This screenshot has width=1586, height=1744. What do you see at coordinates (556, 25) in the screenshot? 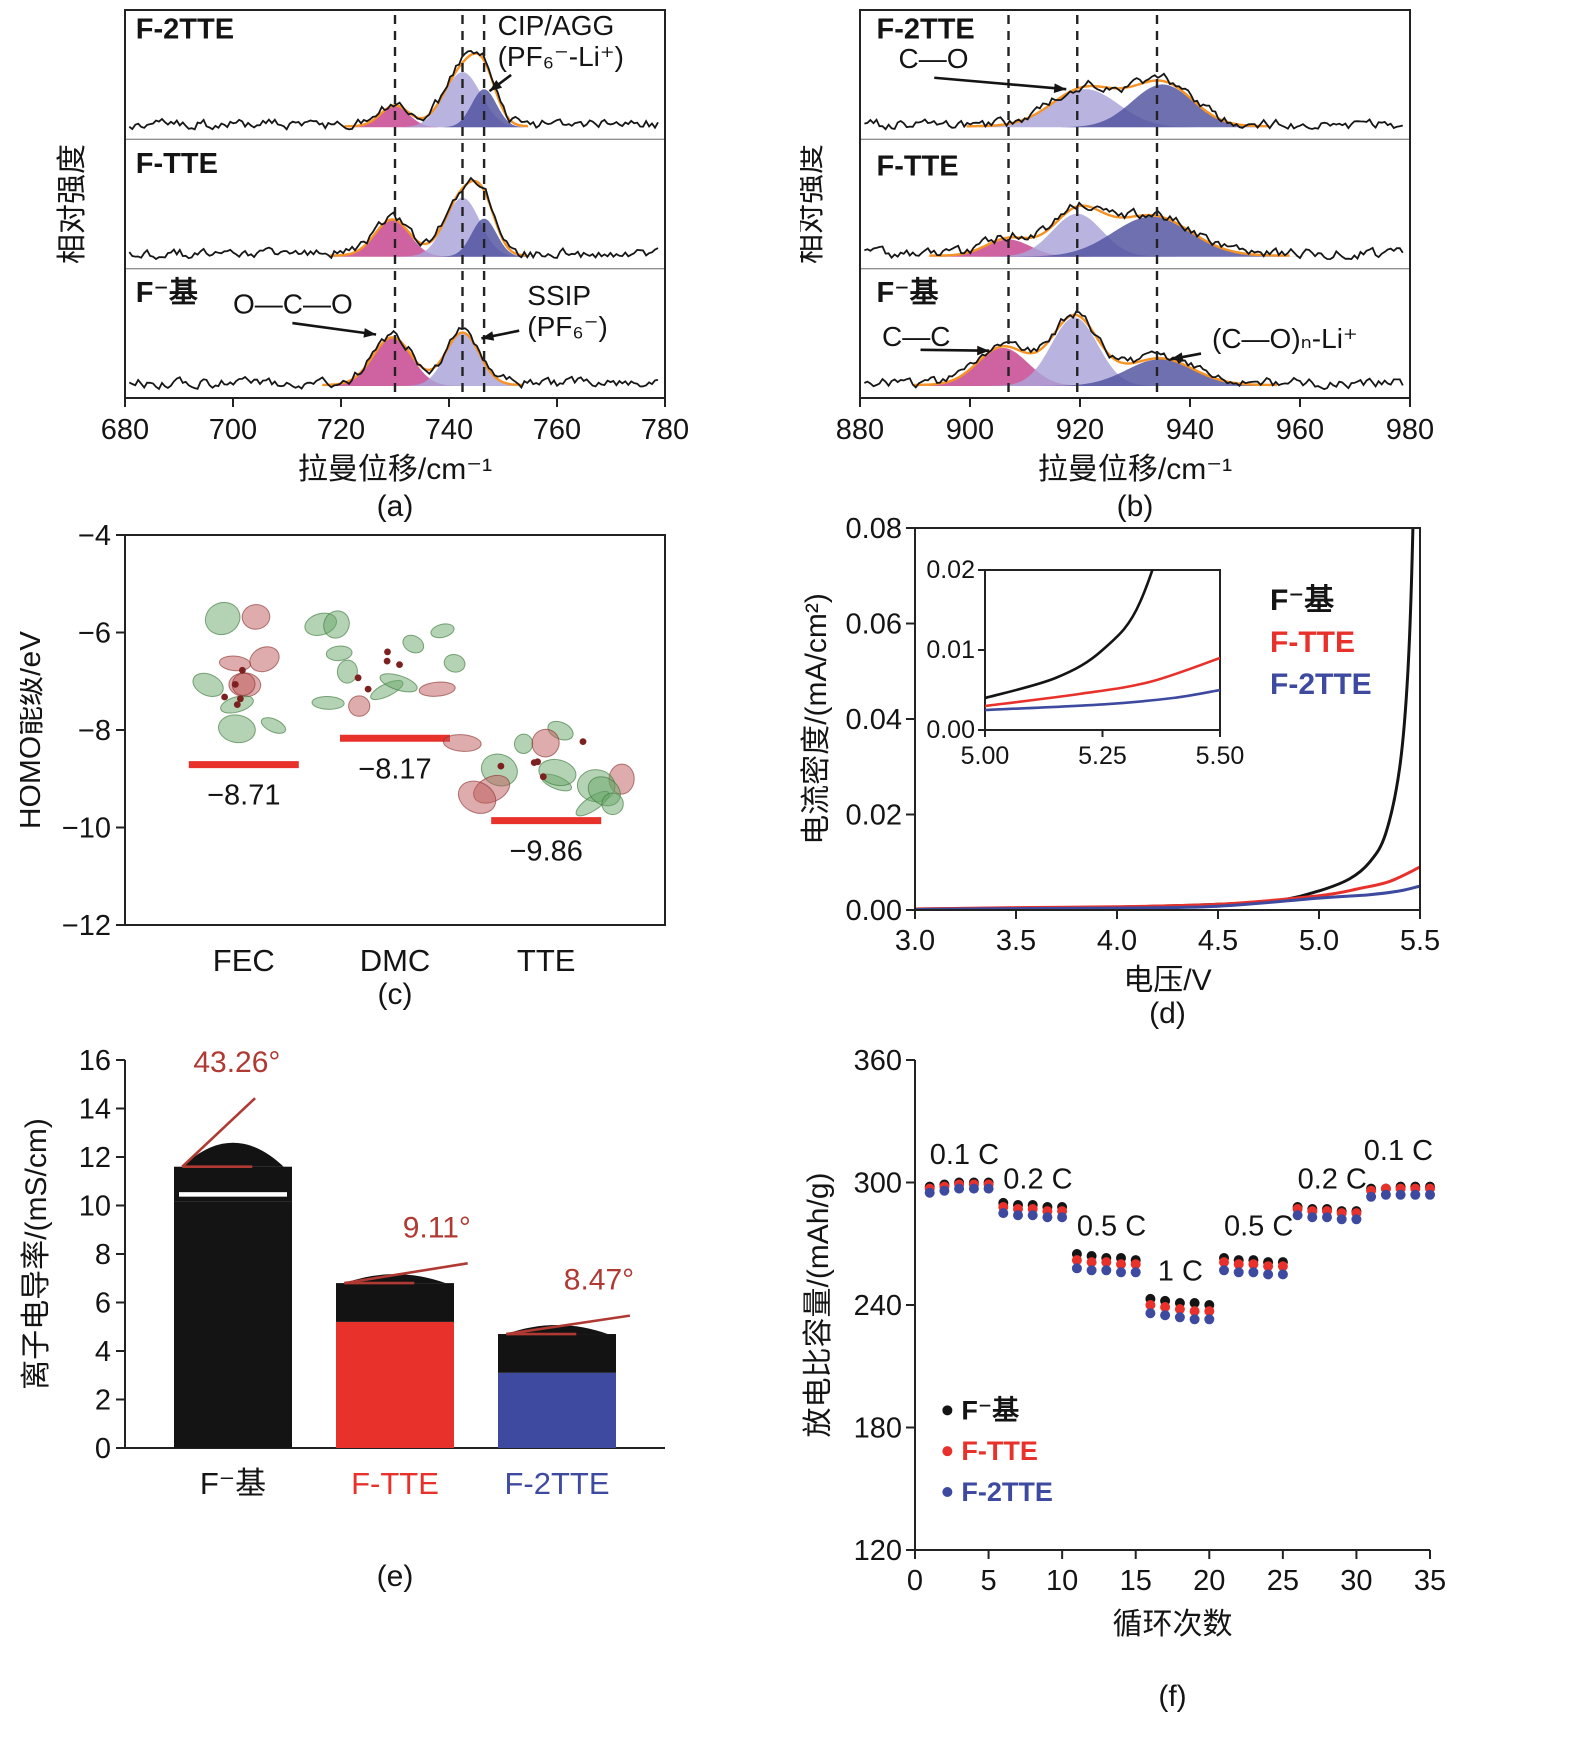
I see `svg-text: CIP/AGG` at bounding box center [556, 25].